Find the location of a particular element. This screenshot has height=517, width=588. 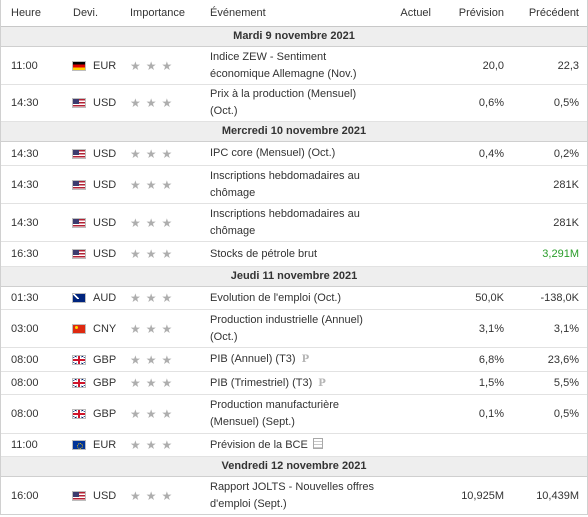

event-currency: EUR is located at coordinates (105, 65).